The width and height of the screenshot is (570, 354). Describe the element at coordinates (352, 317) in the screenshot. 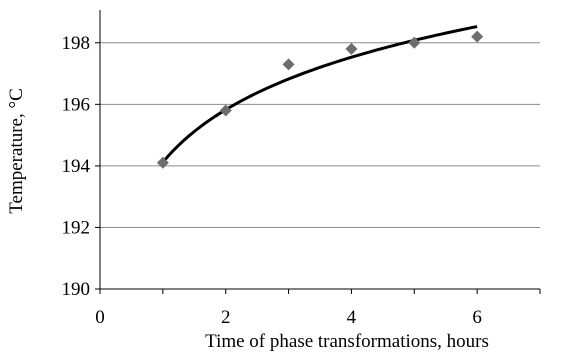

I see `x-tick-label: 4` at that location.